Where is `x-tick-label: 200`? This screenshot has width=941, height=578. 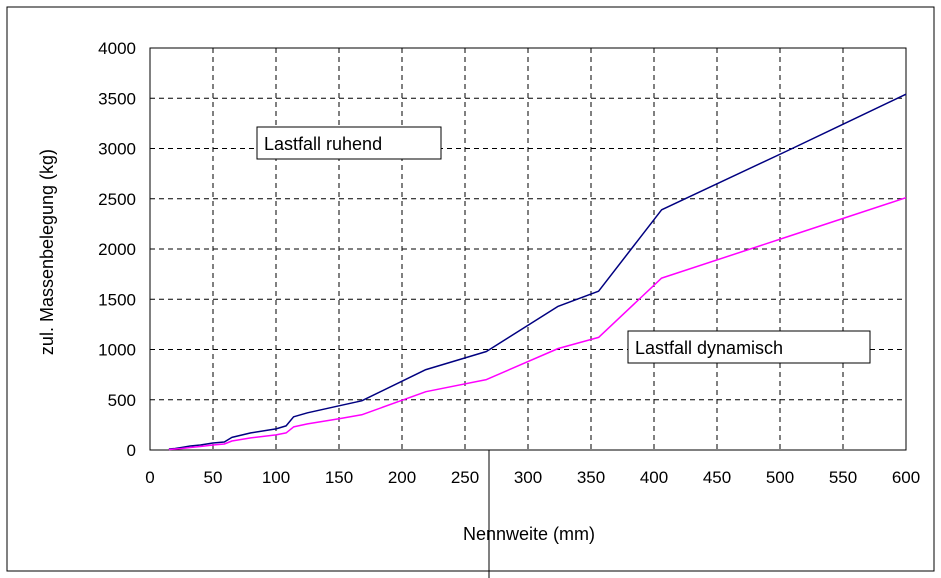
x-tick-label: 200 is located at coordinates (402, 477).